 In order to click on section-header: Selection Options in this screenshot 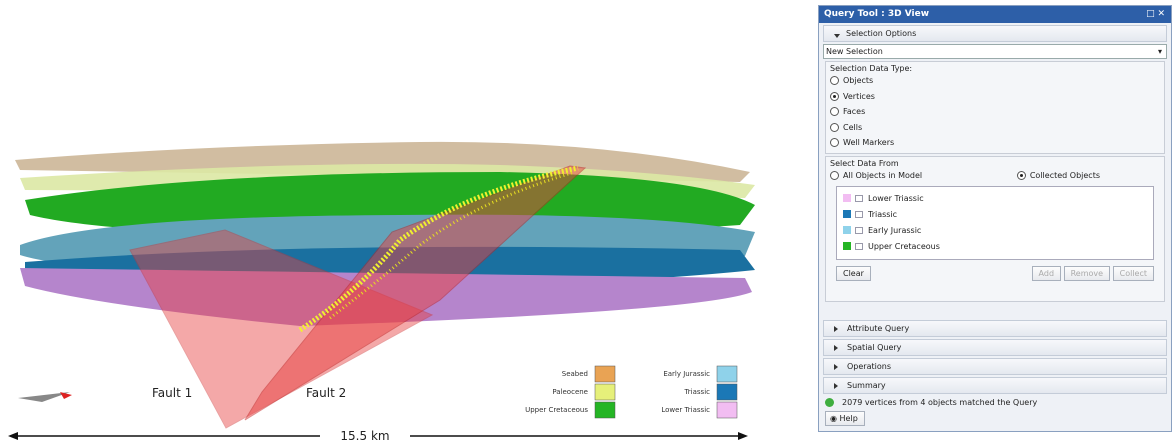, I will do `click(995, 33)`.